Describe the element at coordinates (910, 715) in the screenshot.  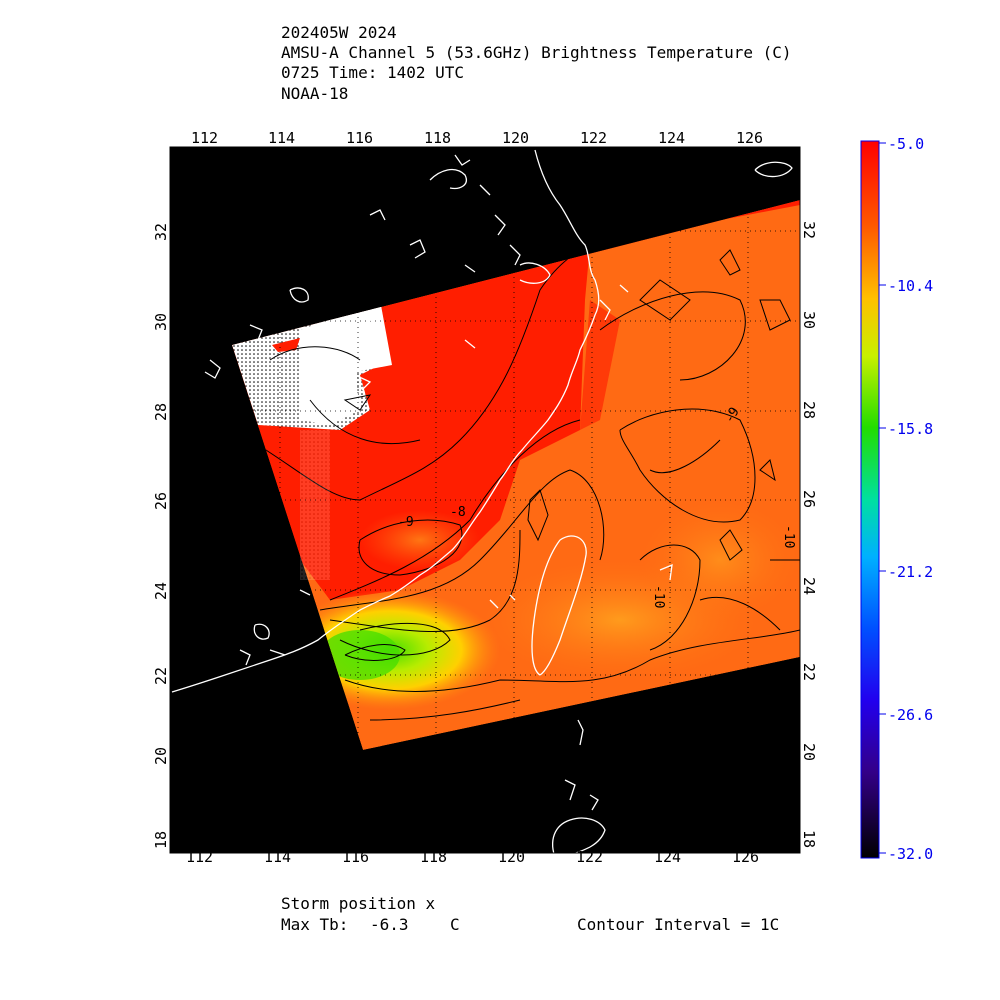
I see `colorbar-label: -26.6` at that location.